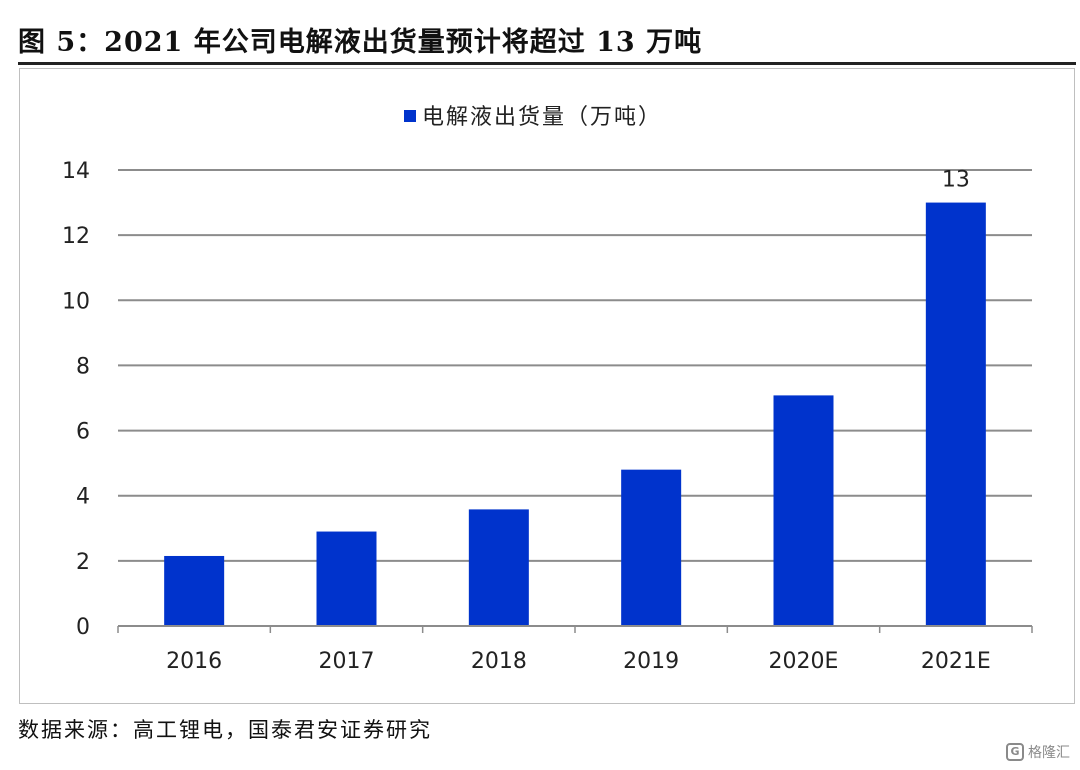  I want to click on source-note: 数据来源：高工锂电，国泰君安证券研究, so click(225, 730).